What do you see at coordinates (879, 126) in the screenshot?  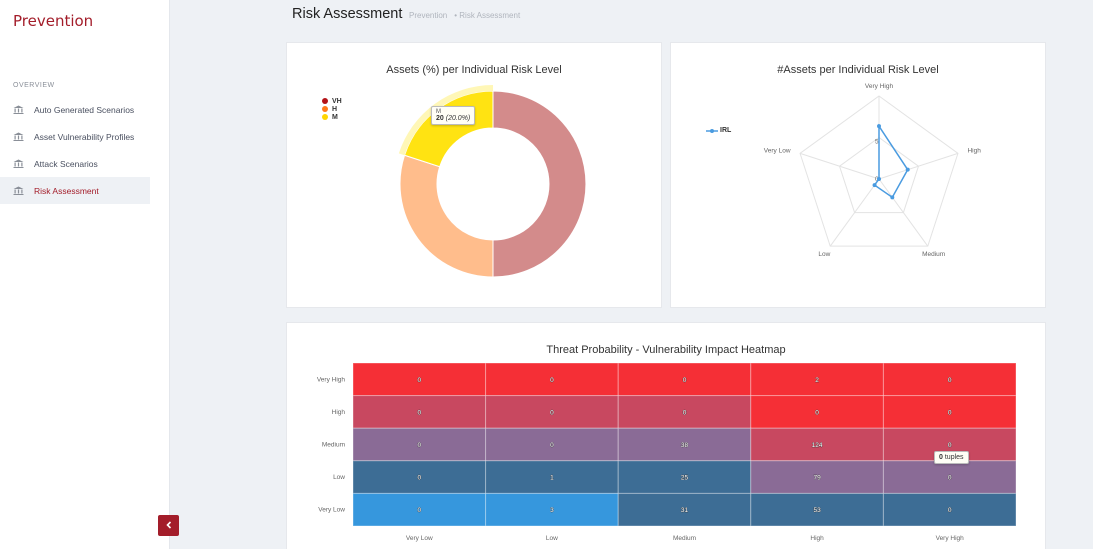 I see `radar-point-very-high` at bounding box center [879, 126].